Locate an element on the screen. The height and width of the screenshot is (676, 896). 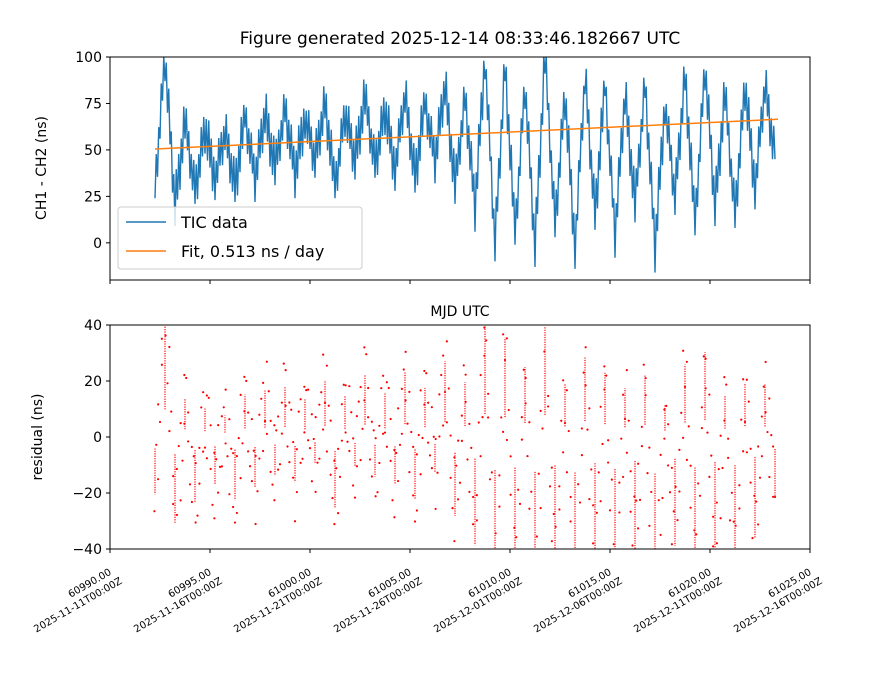
ytick-label: 75 is located at coordinates (93, 104).